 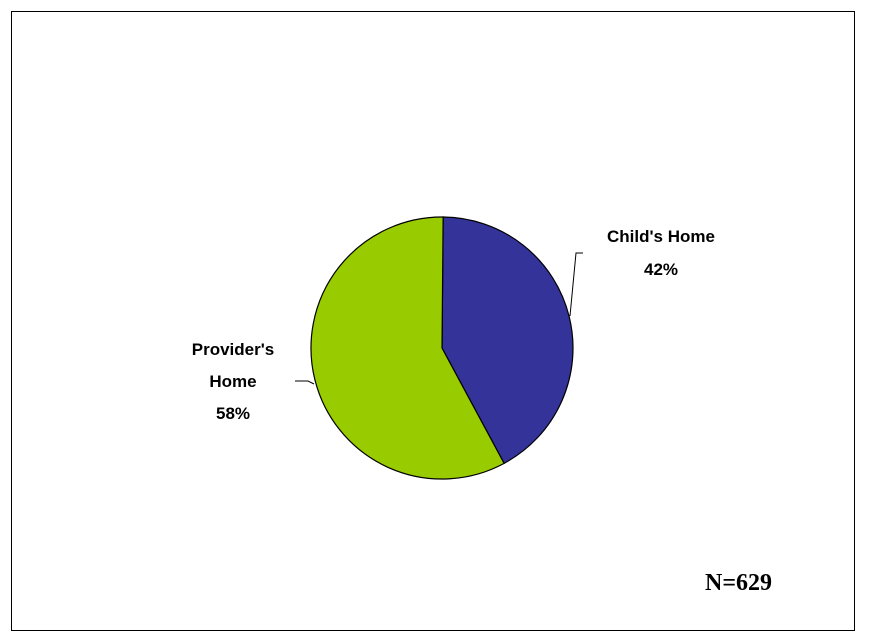 I want to click on slice-label-child-home: Child's Home, so click(x=661, y=236).